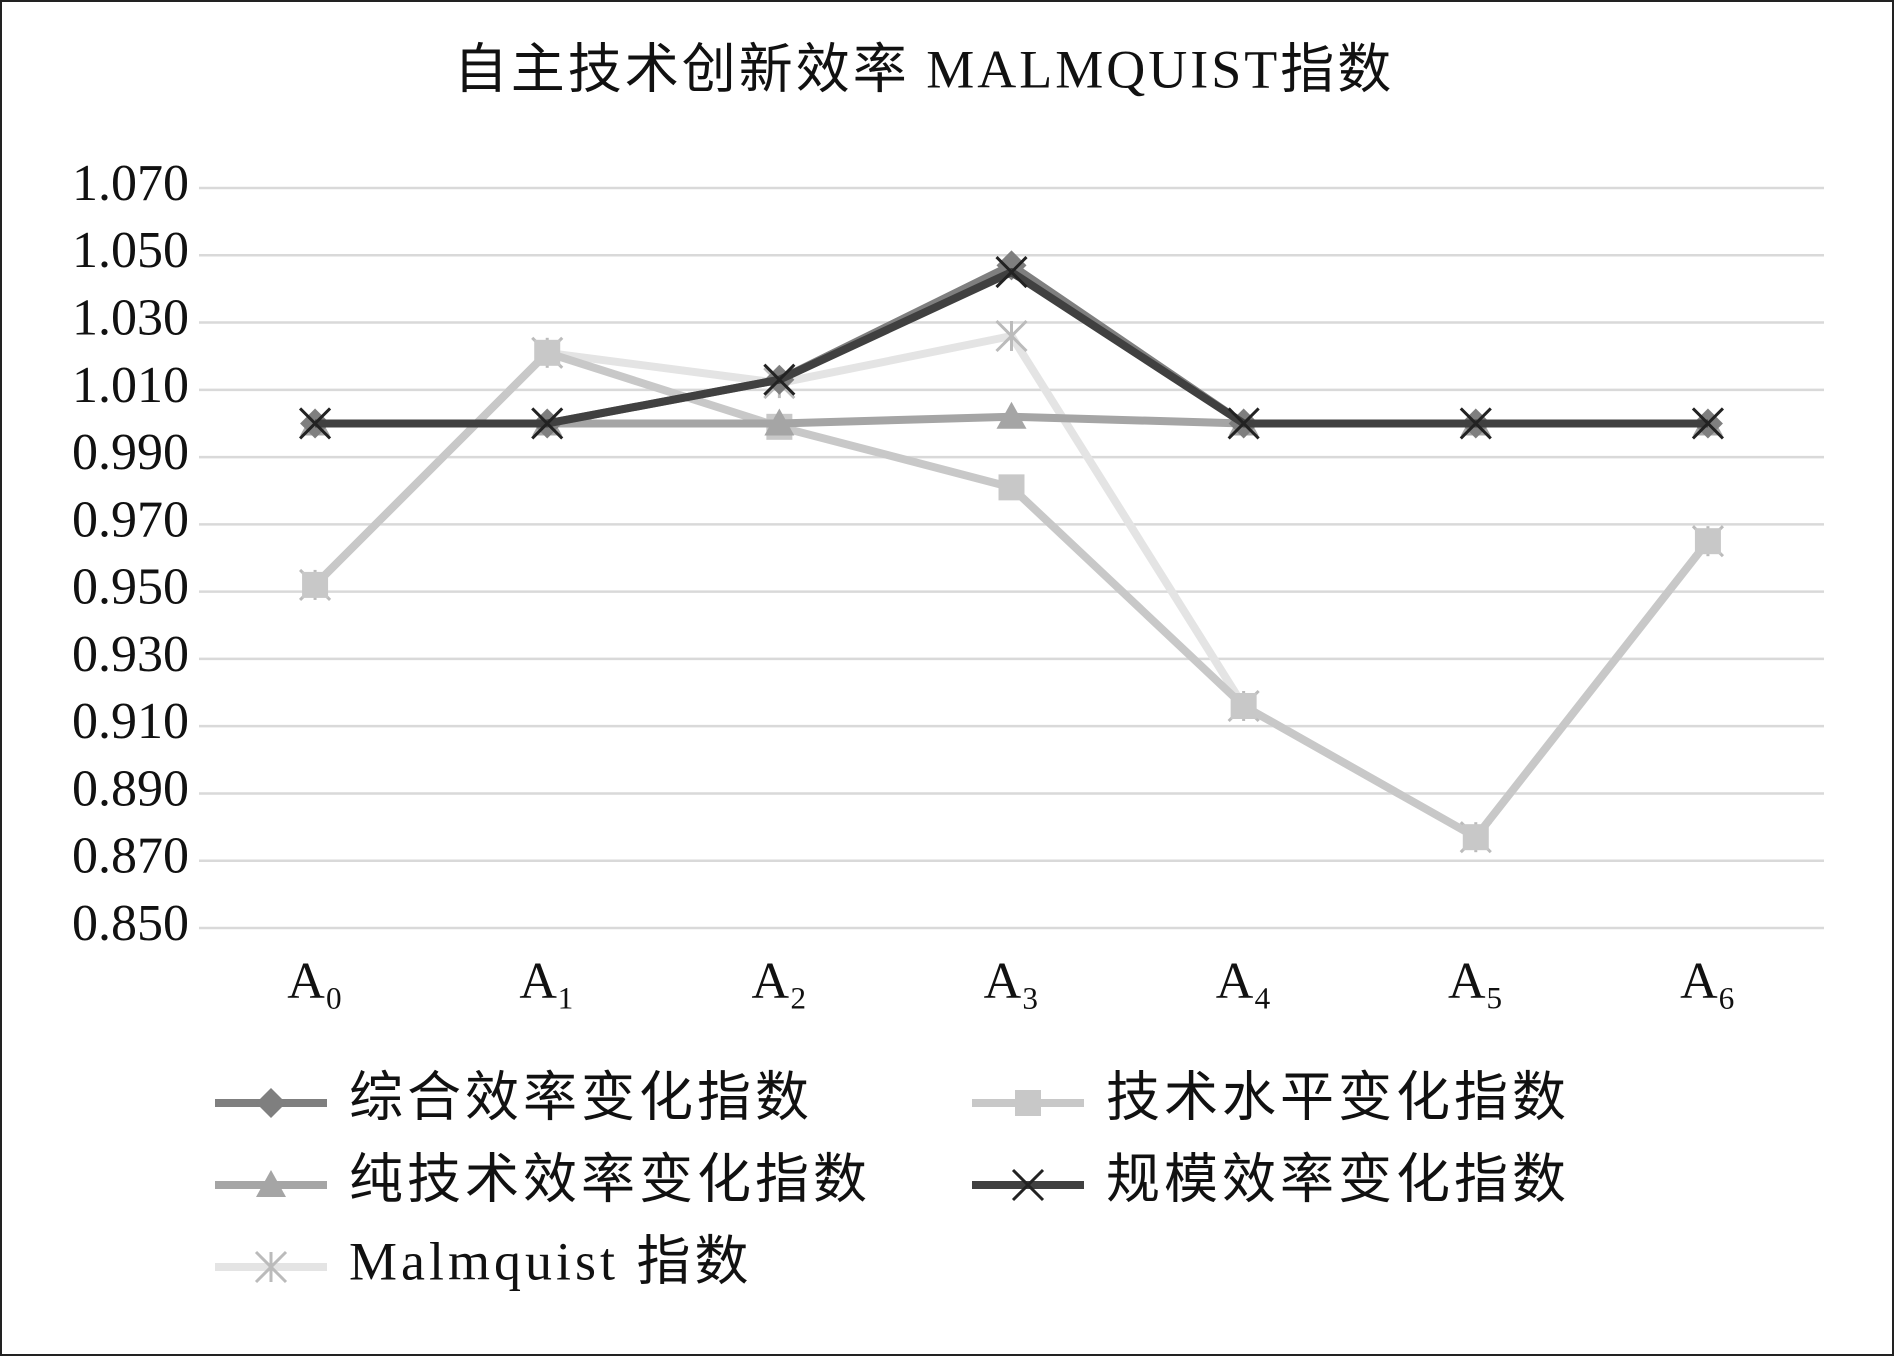 The image size is (1894, 1356). I want to click on legend-label: 技术水平变化指数, so click(1338, 1097).